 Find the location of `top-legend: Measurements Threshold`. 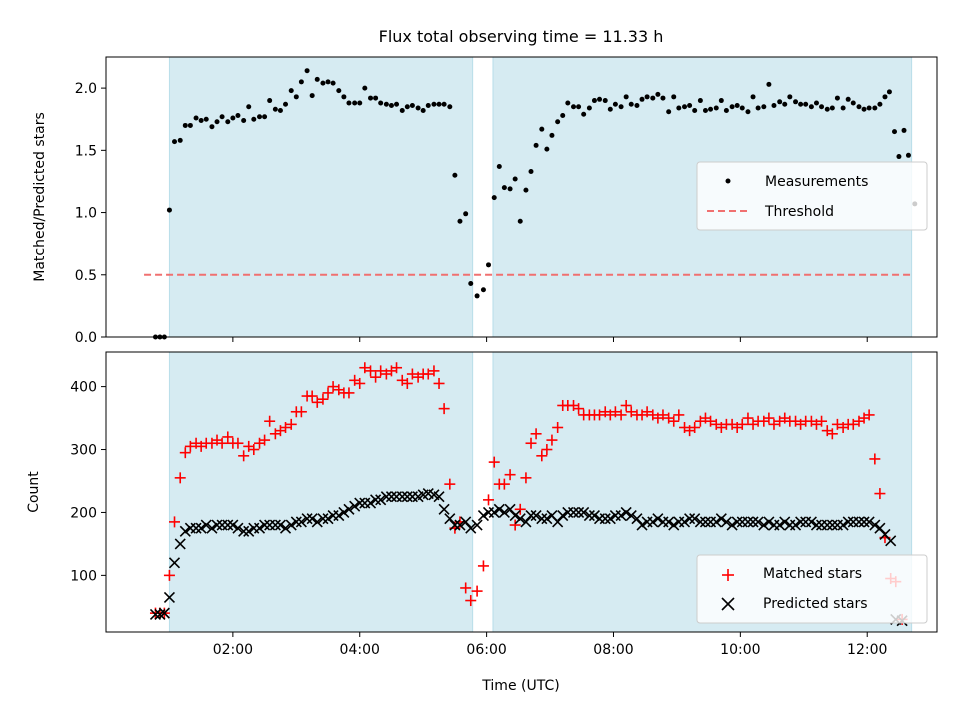

top-legend: Measurements Threshold is located at coordinates (812, 196).